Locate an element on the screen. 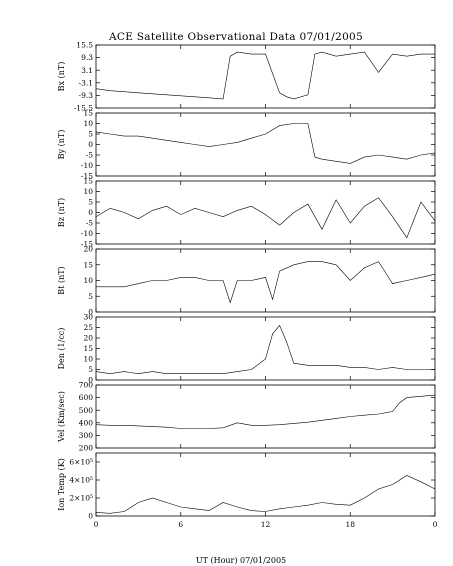 This screenshot has height=566, width=453. panel-1-ytick-label: 3.1 is located at coordinates (87, 70).